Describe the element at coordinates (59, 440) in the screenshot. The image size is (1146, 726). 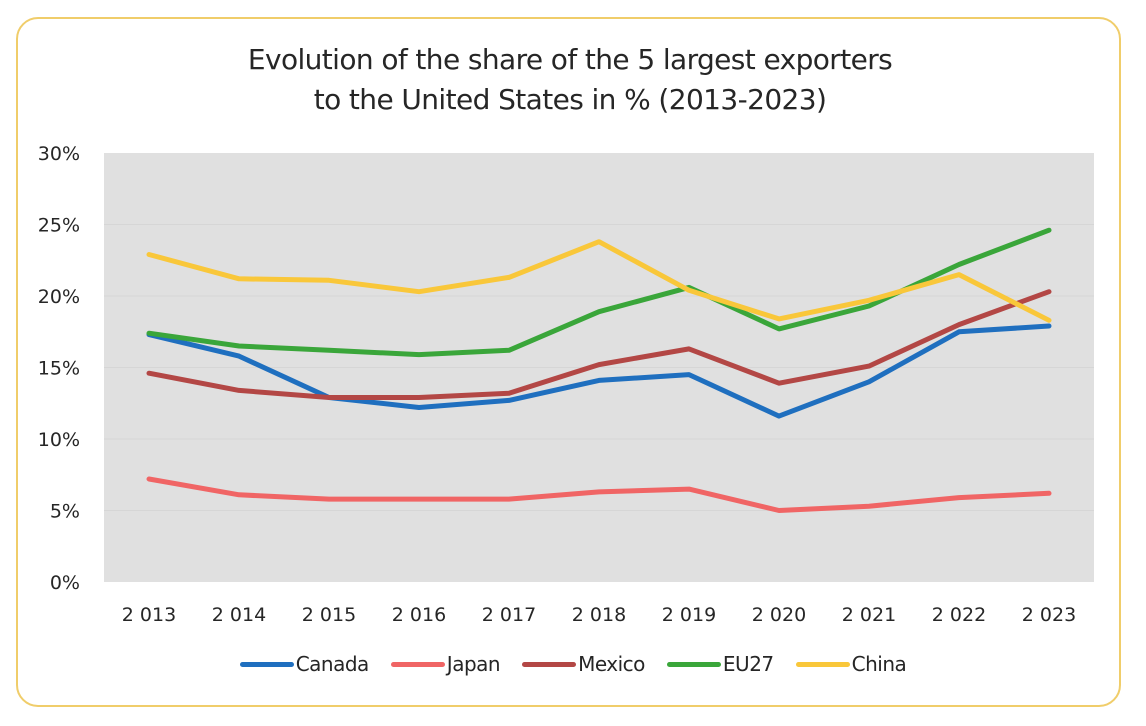
I see `y-tick-label: 10%` at that location.